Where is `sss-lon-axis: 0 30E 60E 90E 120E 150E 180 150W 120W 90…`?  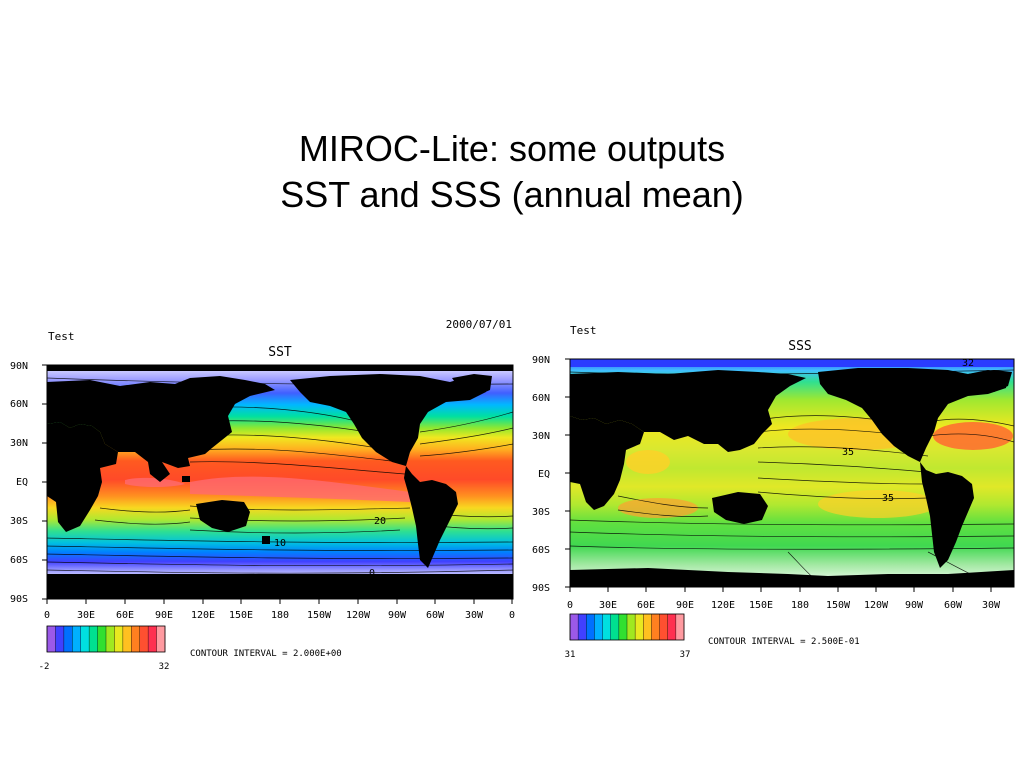 sss-lon-axis: 0 30E 60E 90E 120E 150E 180 150W 120W 90… is located at coordinates (784, 599).